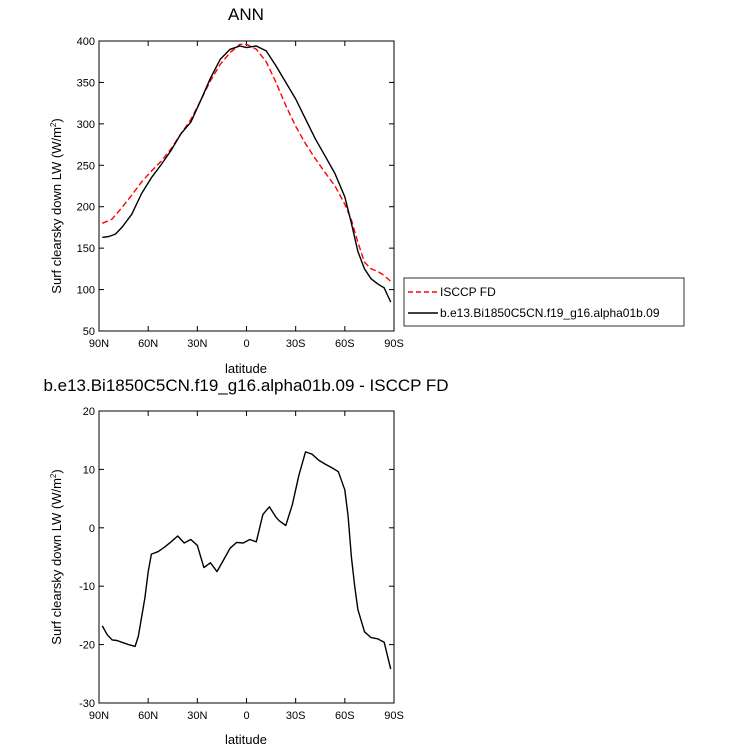 The image size is (733, 750). What do you see at coordinates (56, 561) in the screenshot?
I see `bottom-y-axis-label-main: Surf clearsky down LW (W/m` at bounding box center [56, 561].